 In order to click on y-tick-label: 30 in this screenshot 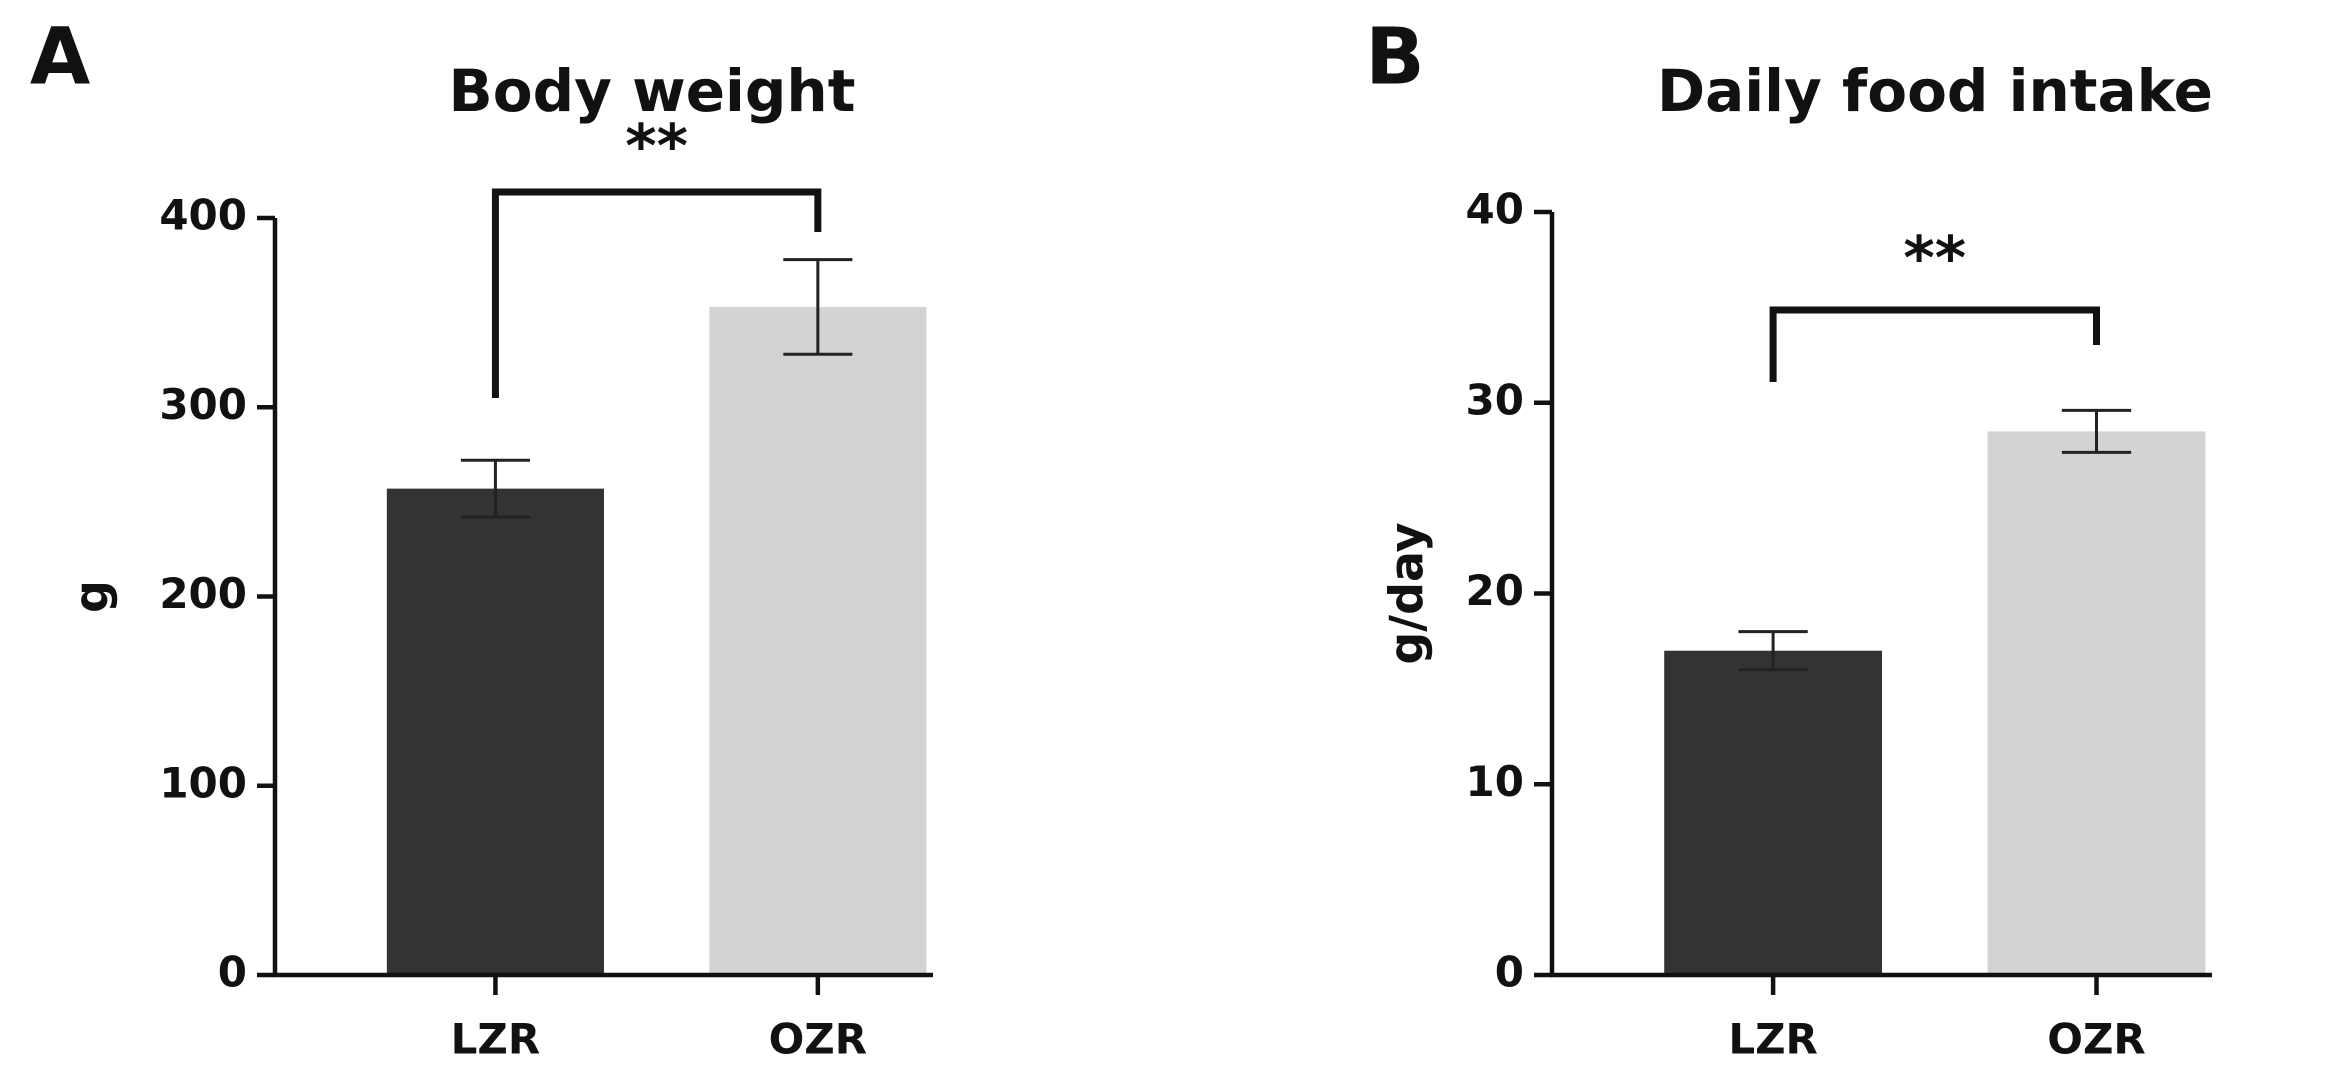, I will do `click(1495, 399)`.